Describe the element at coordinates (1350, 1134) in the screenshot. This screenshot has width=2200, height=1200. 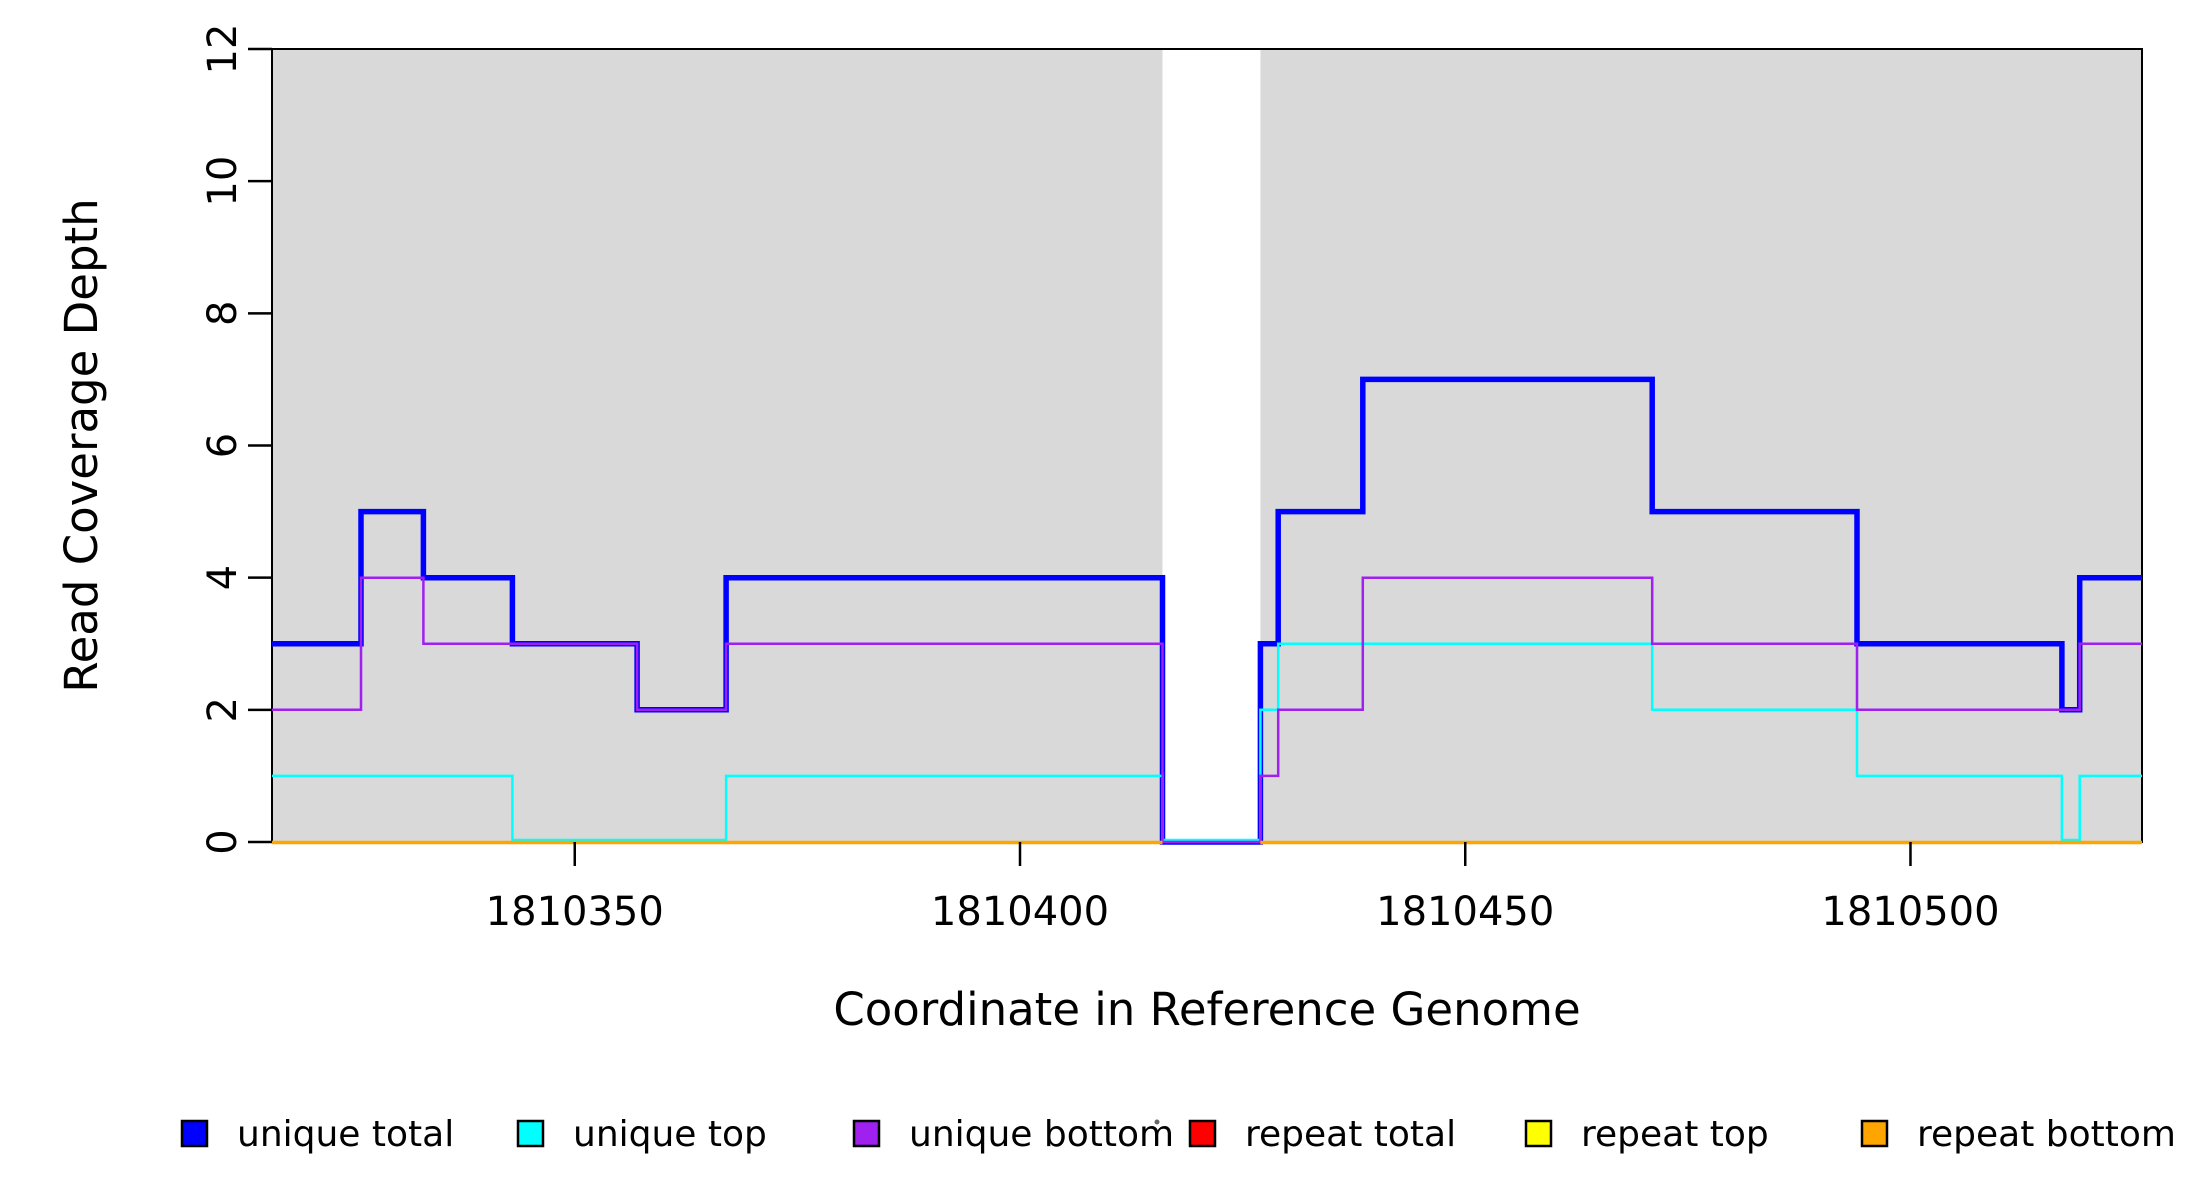
I see `legend-label: repeat total` at that location.